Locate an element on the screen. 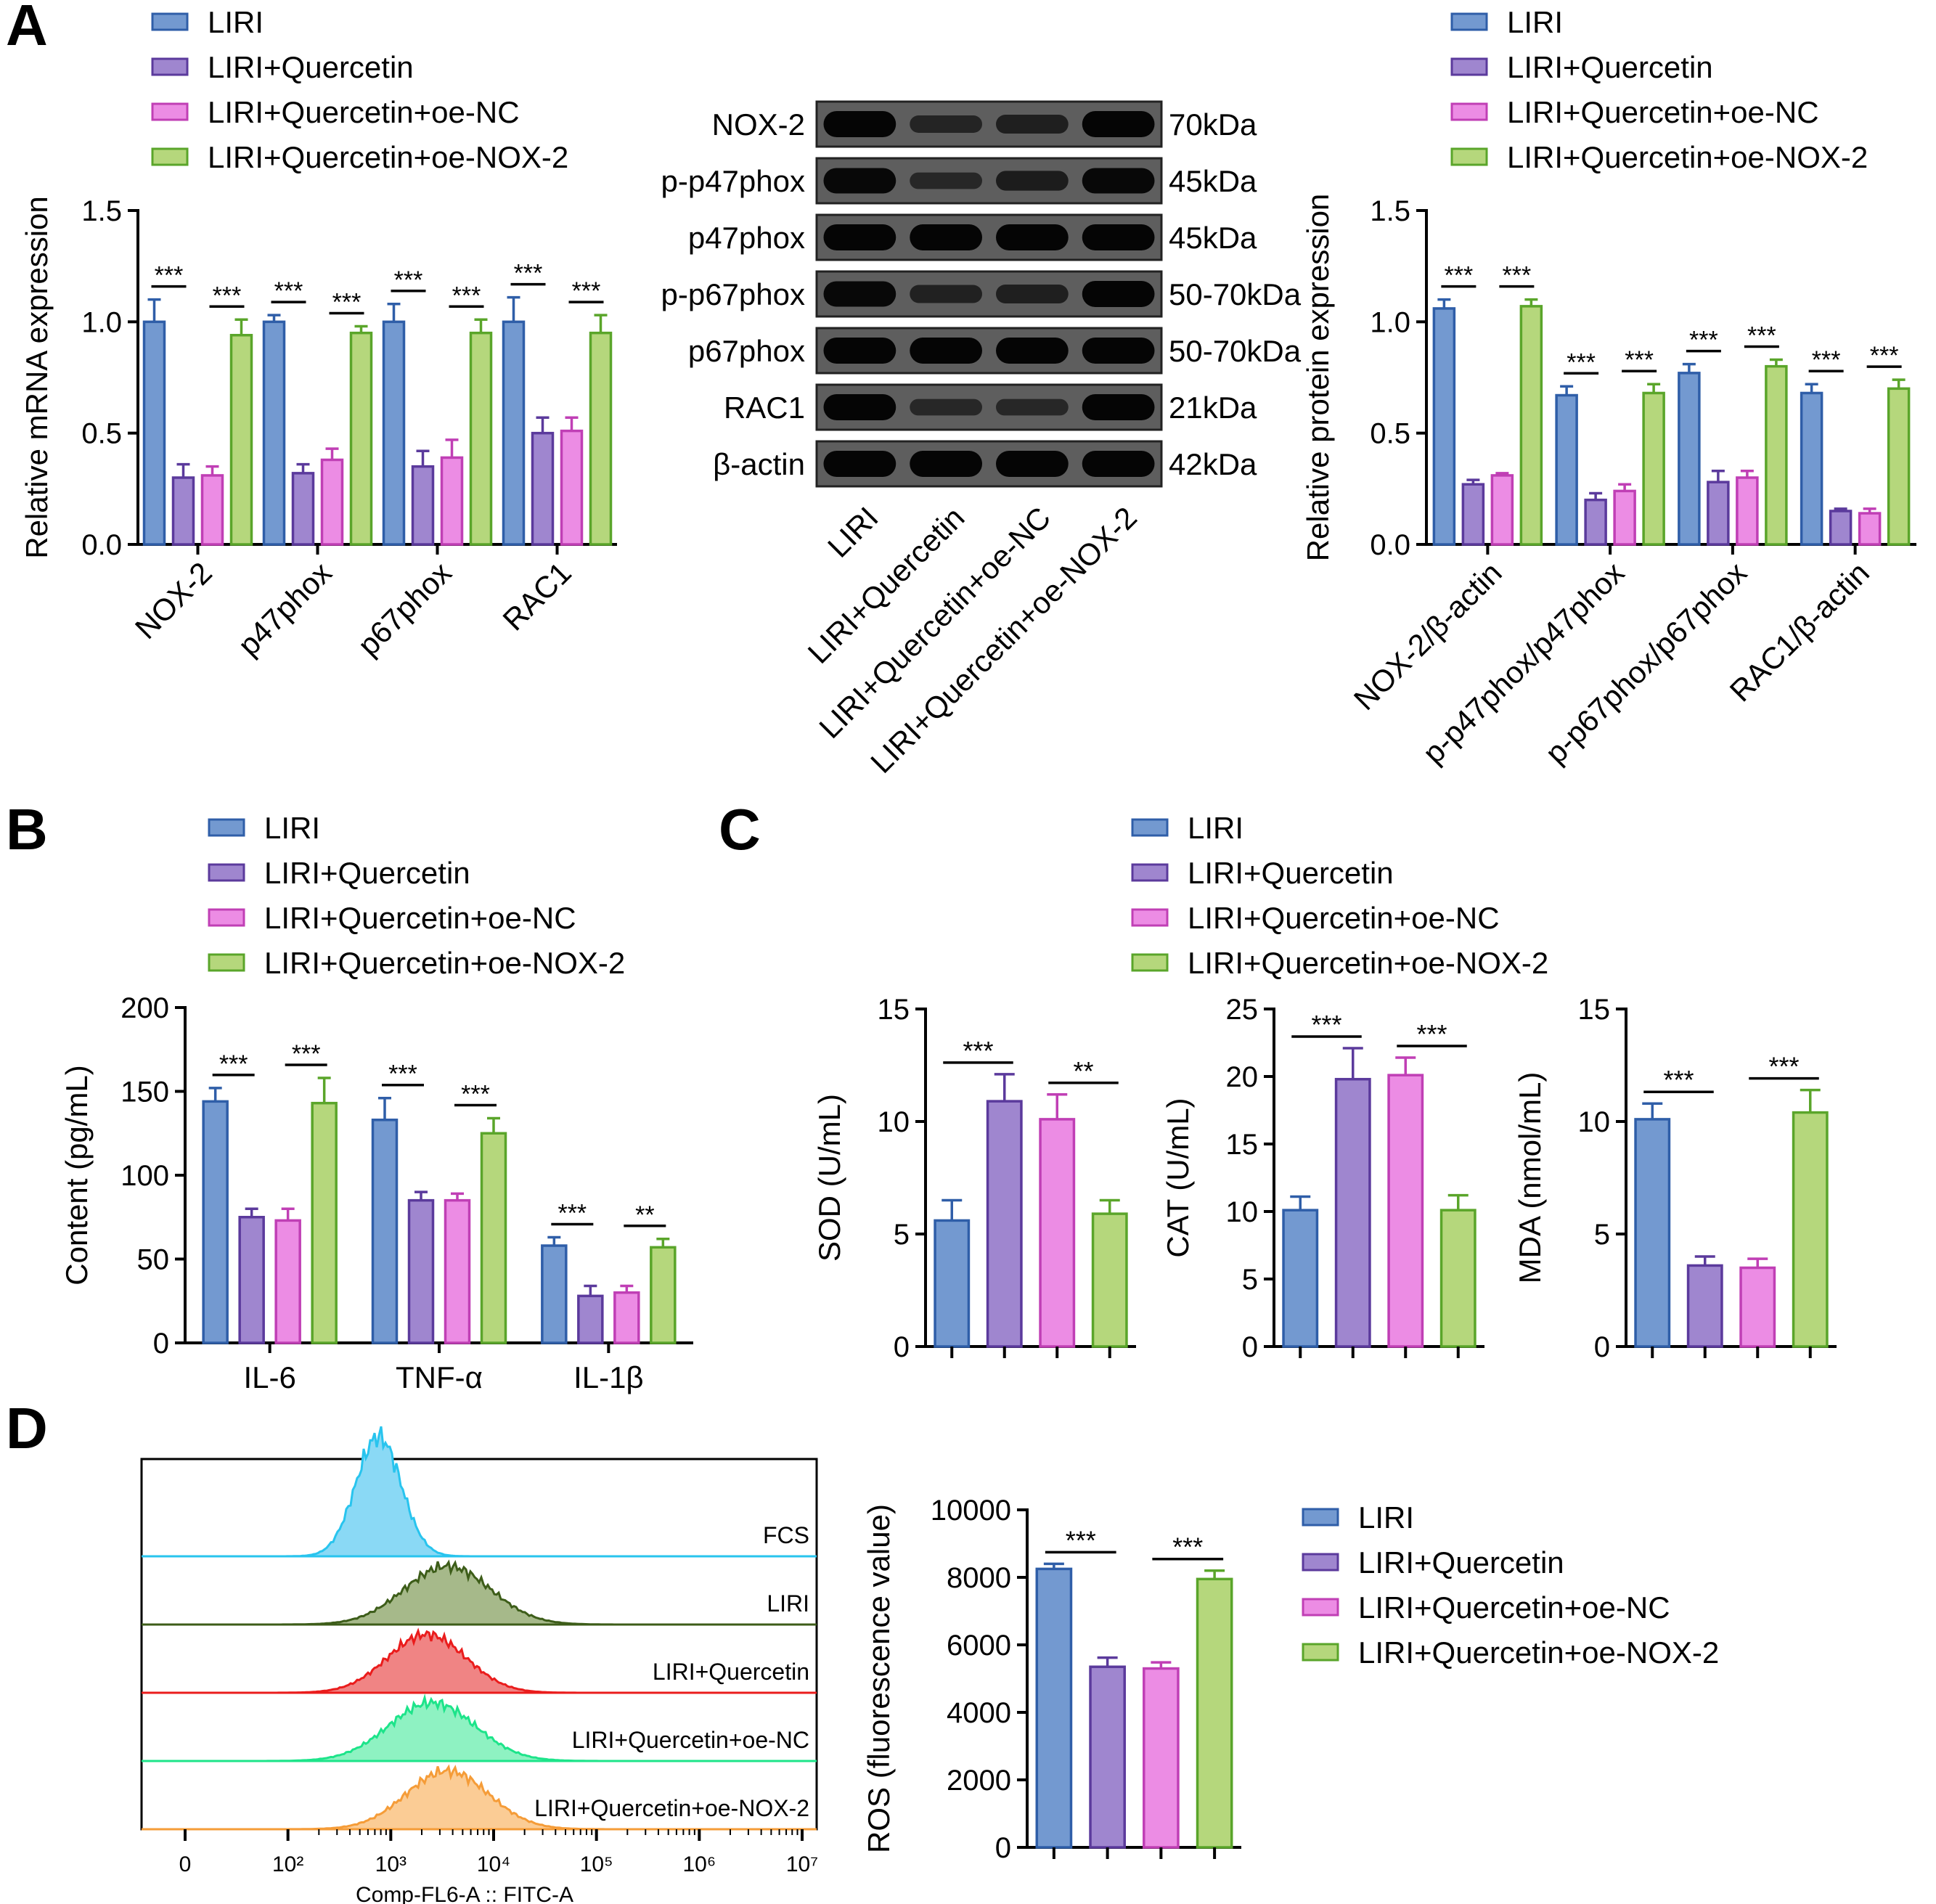 This screenshot has height=1904, width=1936. legend-label: LIRI+Quercetin+oe-NOX-2 is located at coordinates (445, 963).